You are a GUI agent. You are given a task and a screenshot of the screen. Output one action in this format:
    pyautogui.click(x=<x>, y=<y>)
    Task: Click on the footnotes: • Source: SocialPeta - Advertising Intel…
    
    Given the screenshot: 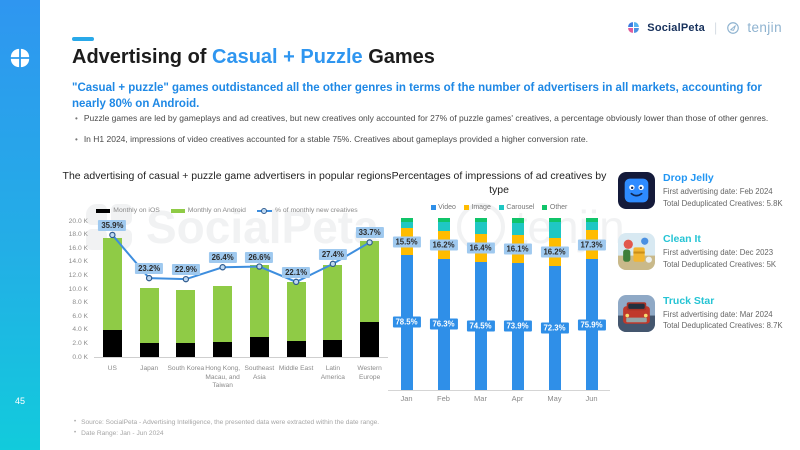 What is the action you would take?
    pyautogui.click(x=226, y=428)
    